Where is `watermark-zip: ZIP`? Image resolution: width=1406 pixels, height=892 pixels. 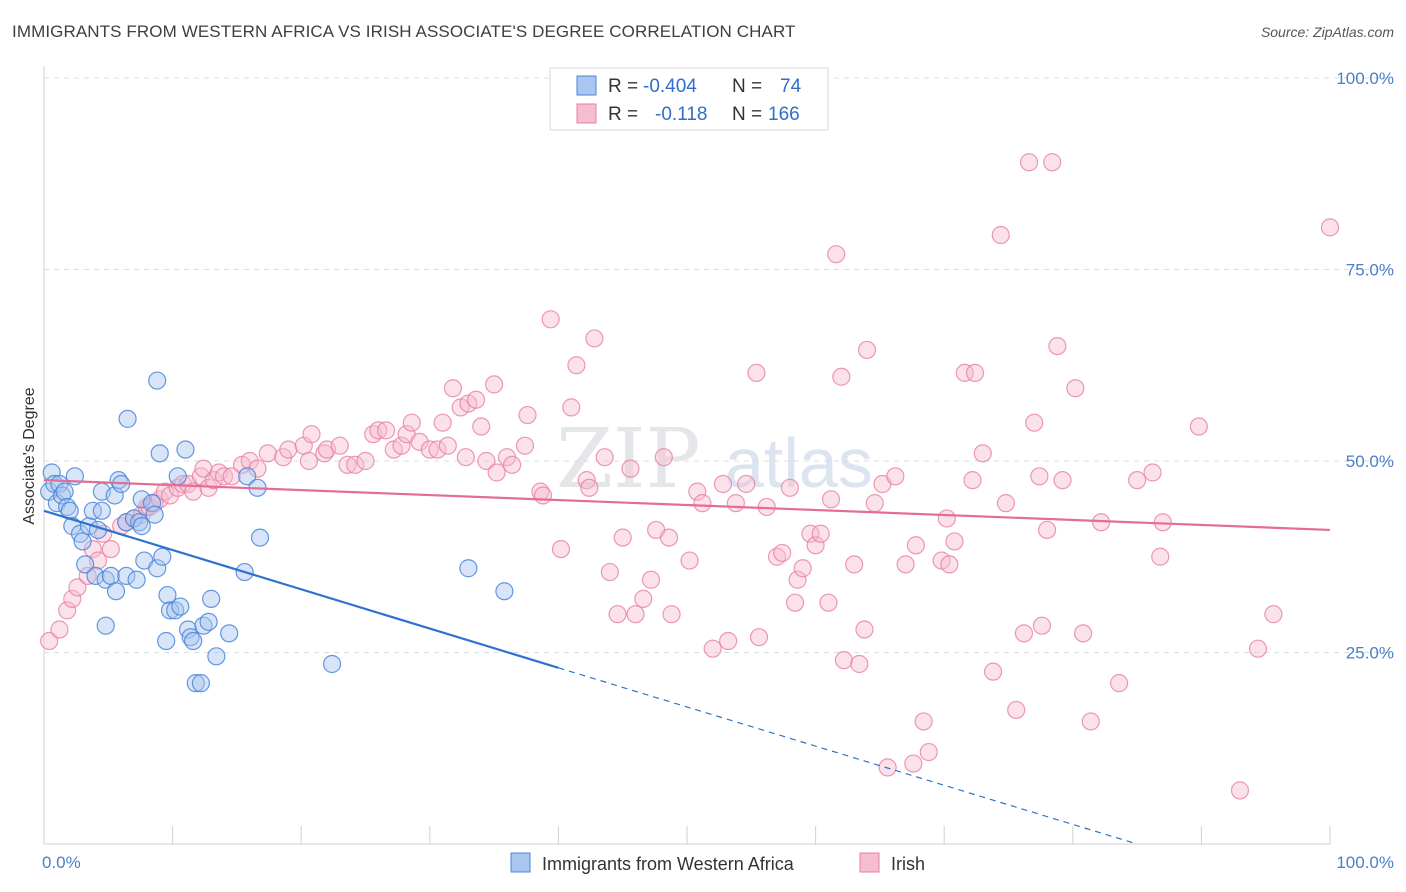 watermark-zip: ZIP is located at coordinates (628, 459).